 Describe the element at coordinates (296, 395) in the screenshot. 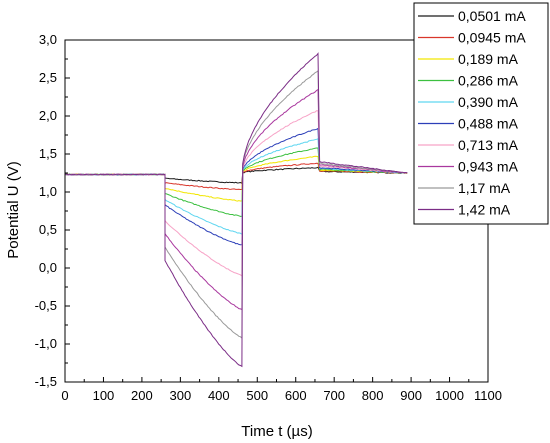

I see `x-tick-label: 600` at that location.